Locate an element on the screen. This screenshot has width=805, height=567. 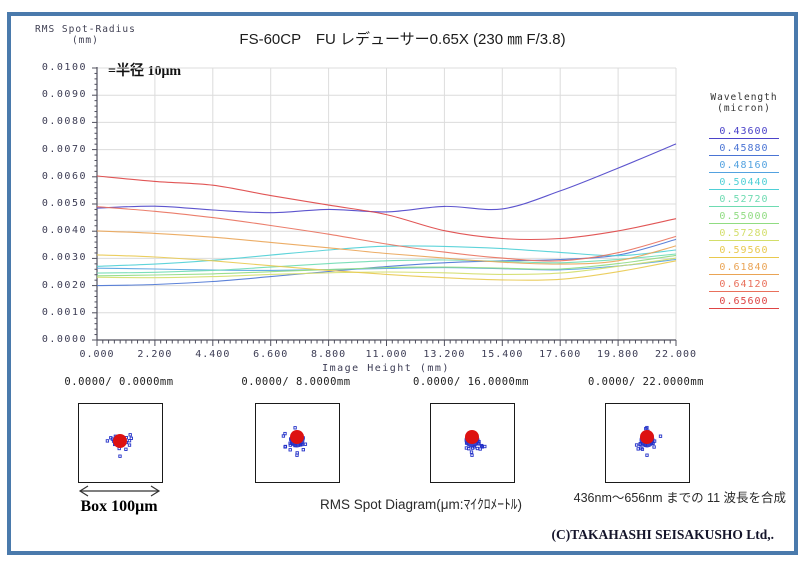
legend-entry-0.45880: 0.45880 is located at coordinates (744, 149).